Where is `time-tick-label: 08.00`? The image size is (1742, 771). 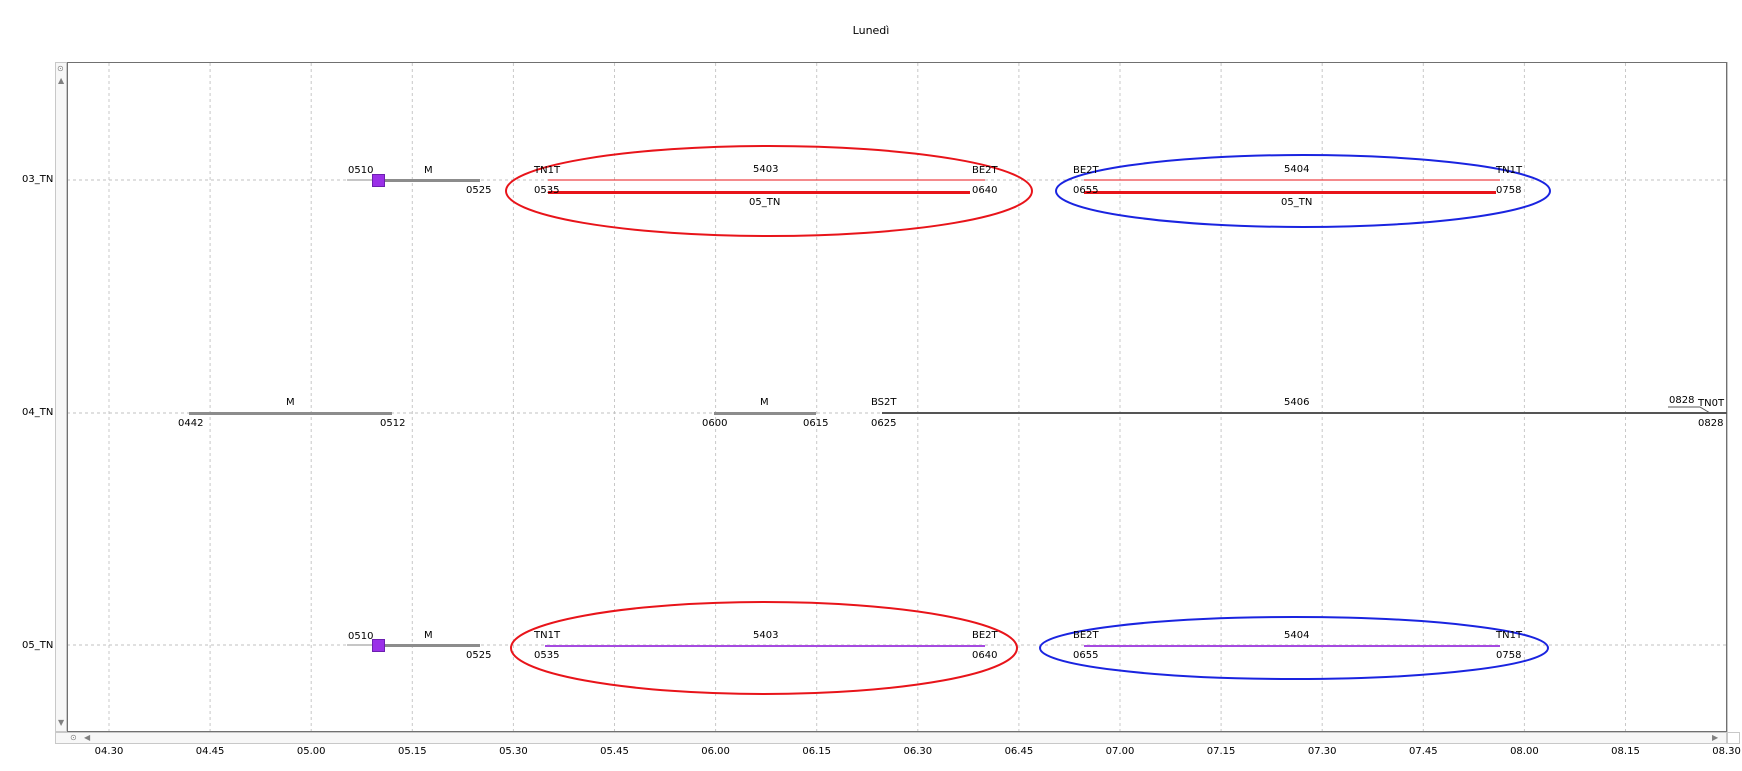 time-tick-label: 08.00 is located at coordinates (1524, 751).